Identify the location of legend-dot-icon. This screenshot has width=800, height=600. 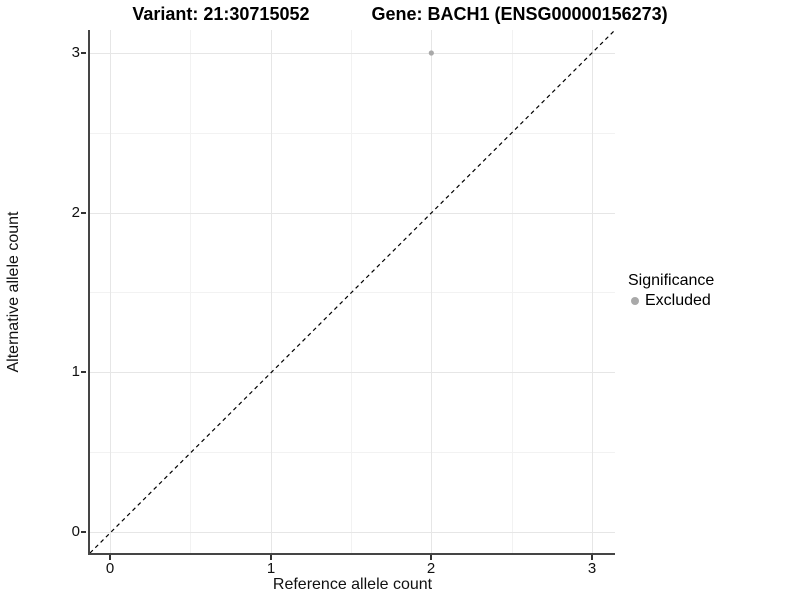
(635, 300).